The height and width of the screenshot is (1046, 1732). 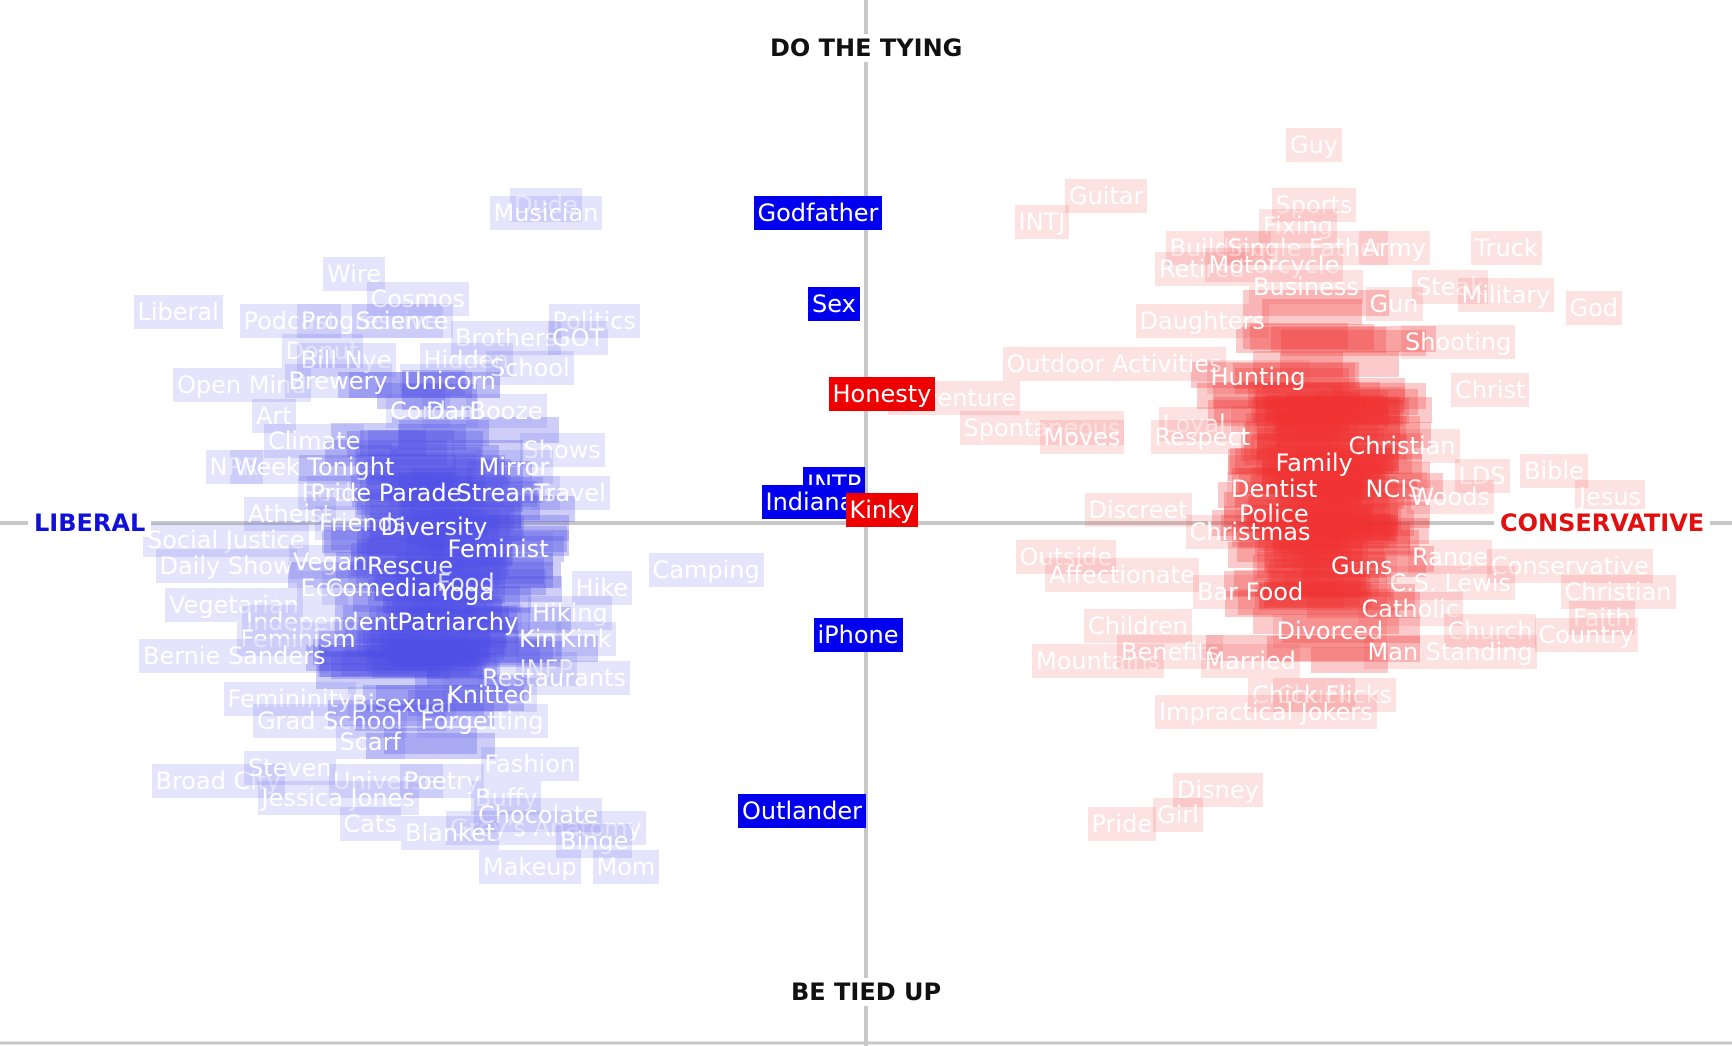 What do you see at coordinates (834, 303) in the screenshot?
I see `highlighted-word-sex: Sex` at bounding box center [834, 303].